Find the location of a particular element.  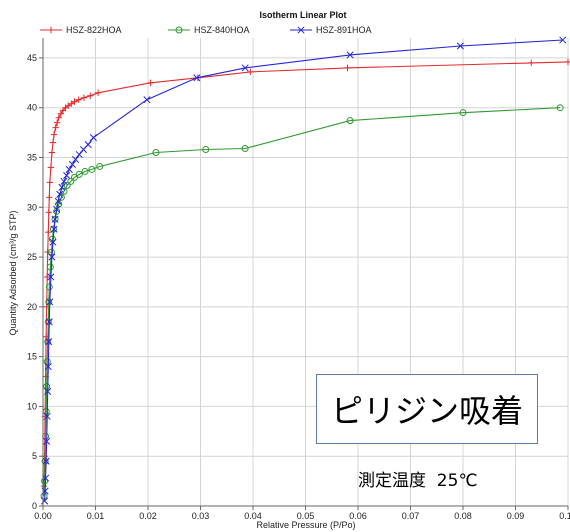

y-tick-label: 20 is located at coordinates (32, 307).